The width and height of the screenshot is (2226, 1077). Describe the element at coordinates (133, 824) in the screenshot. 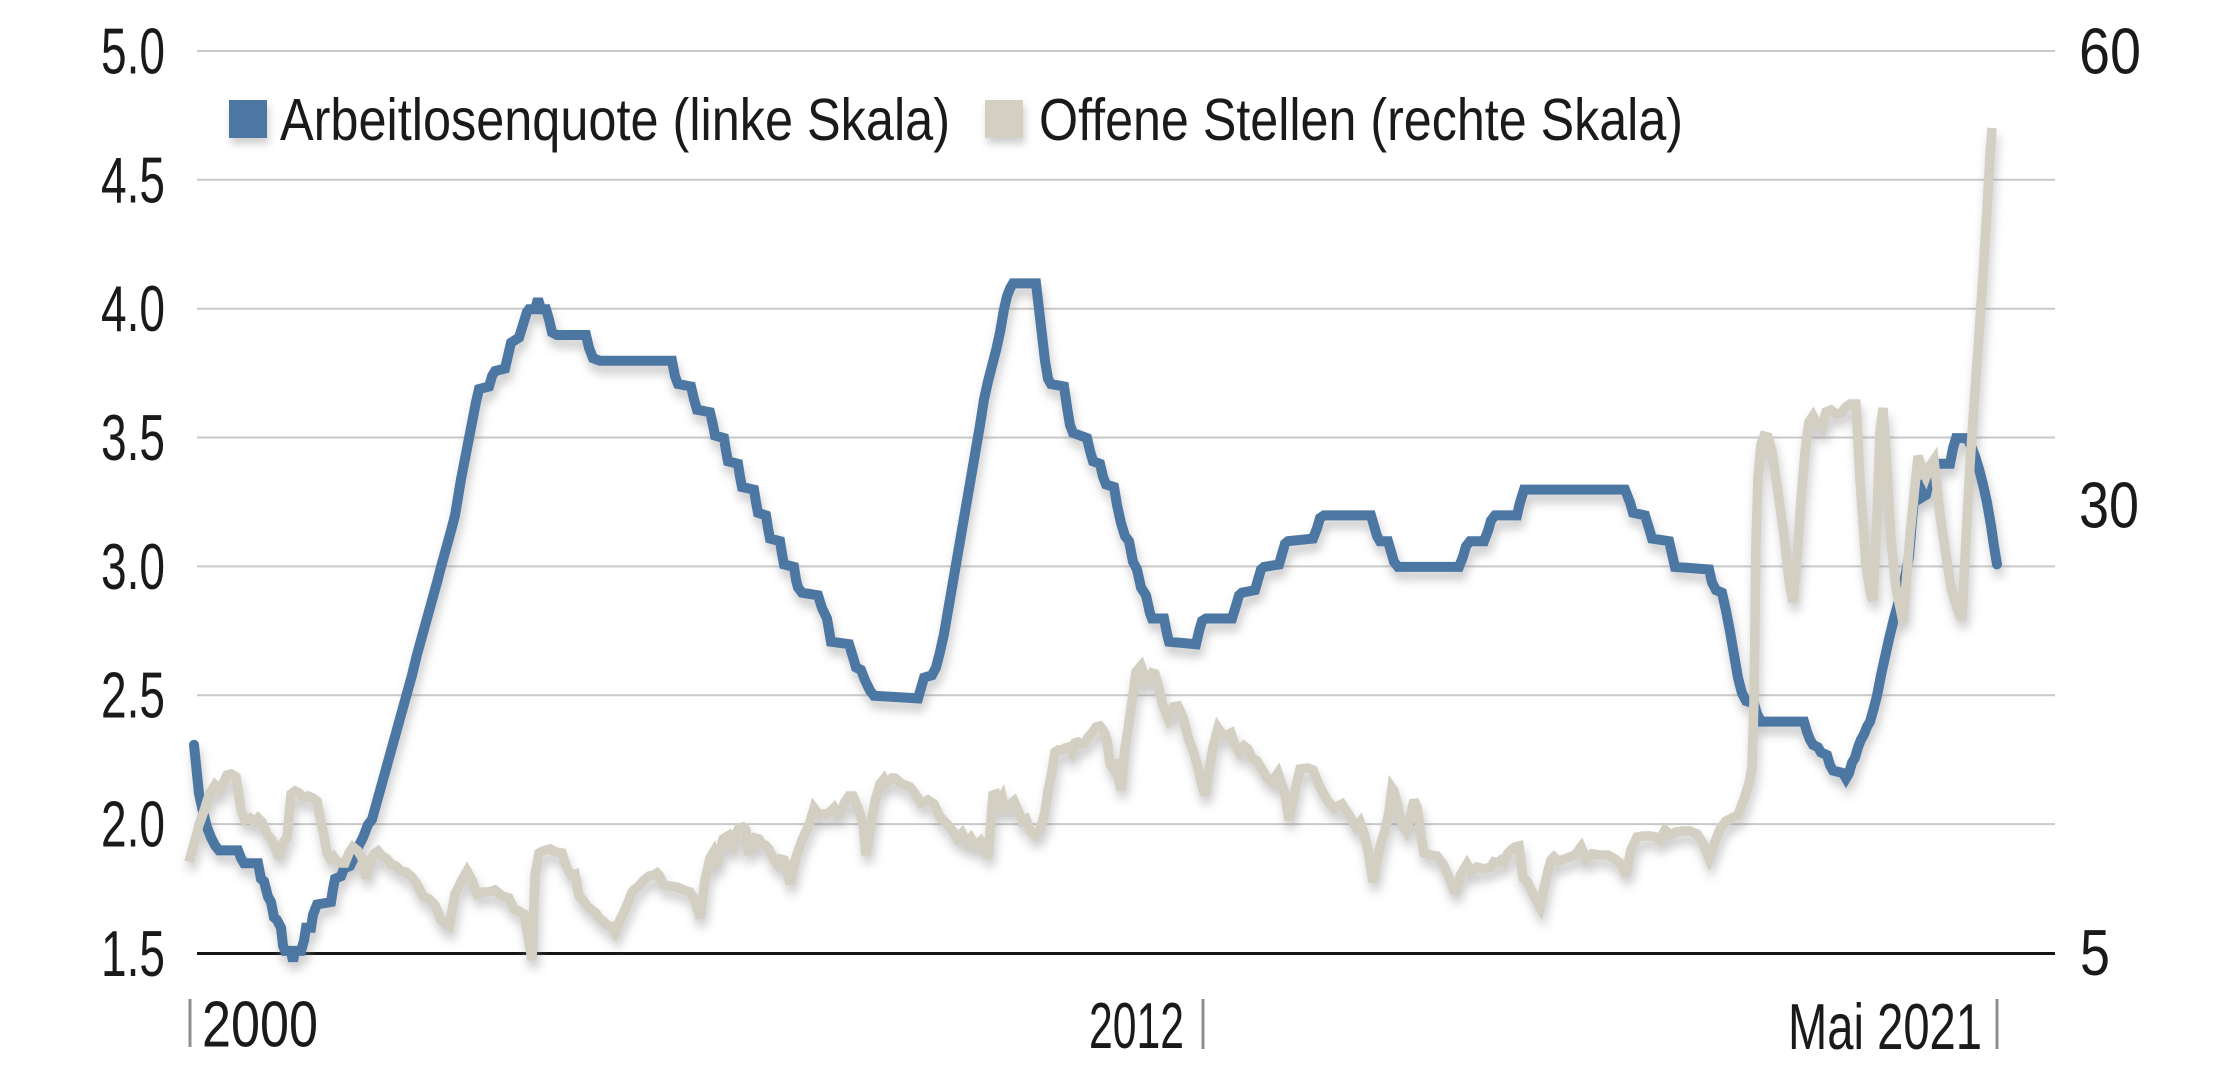

I see `svg-text: 2.0` at that location.